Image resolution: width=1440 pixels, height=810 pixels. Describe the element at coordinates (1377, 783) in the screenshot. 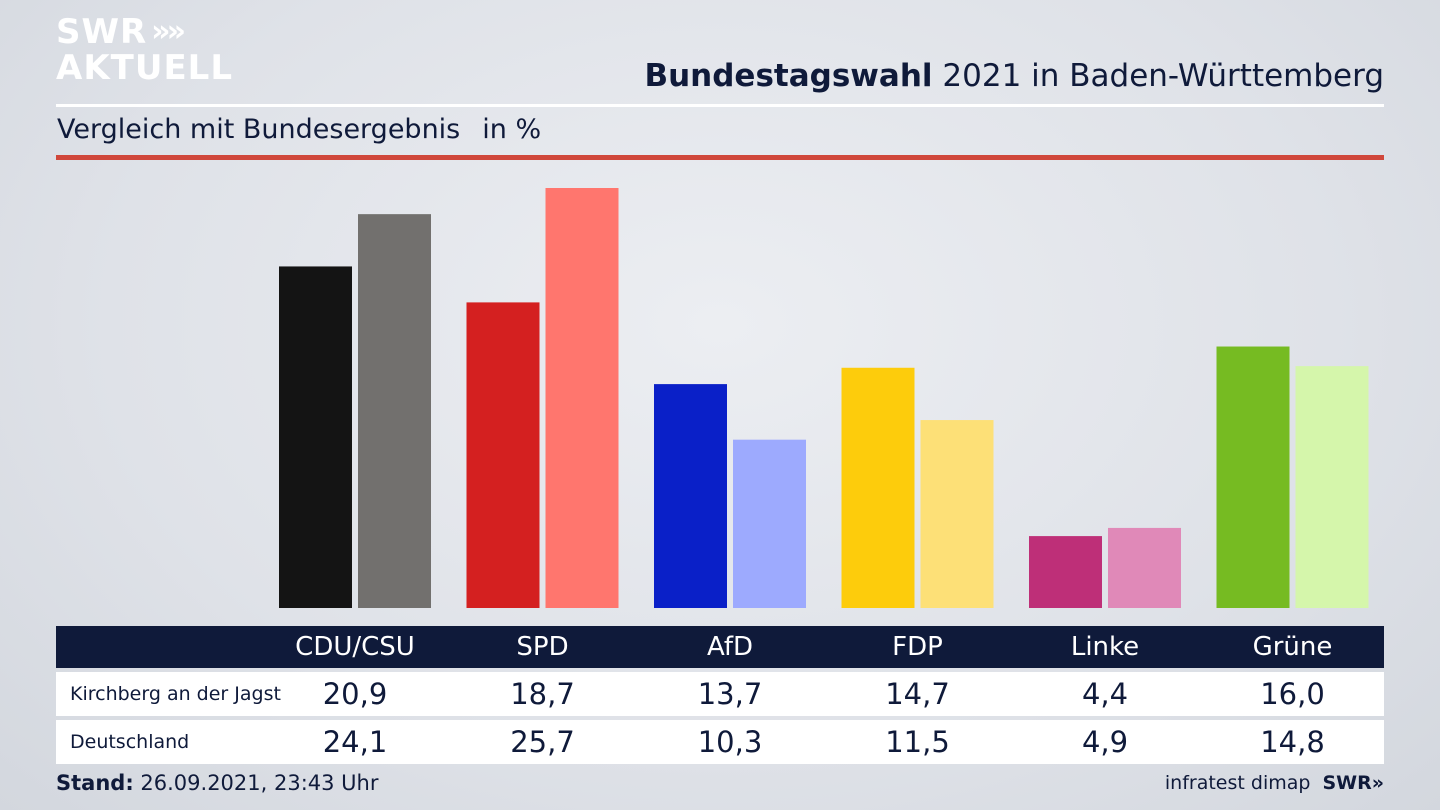

I see `swr-chevron-icon: »` at that location.